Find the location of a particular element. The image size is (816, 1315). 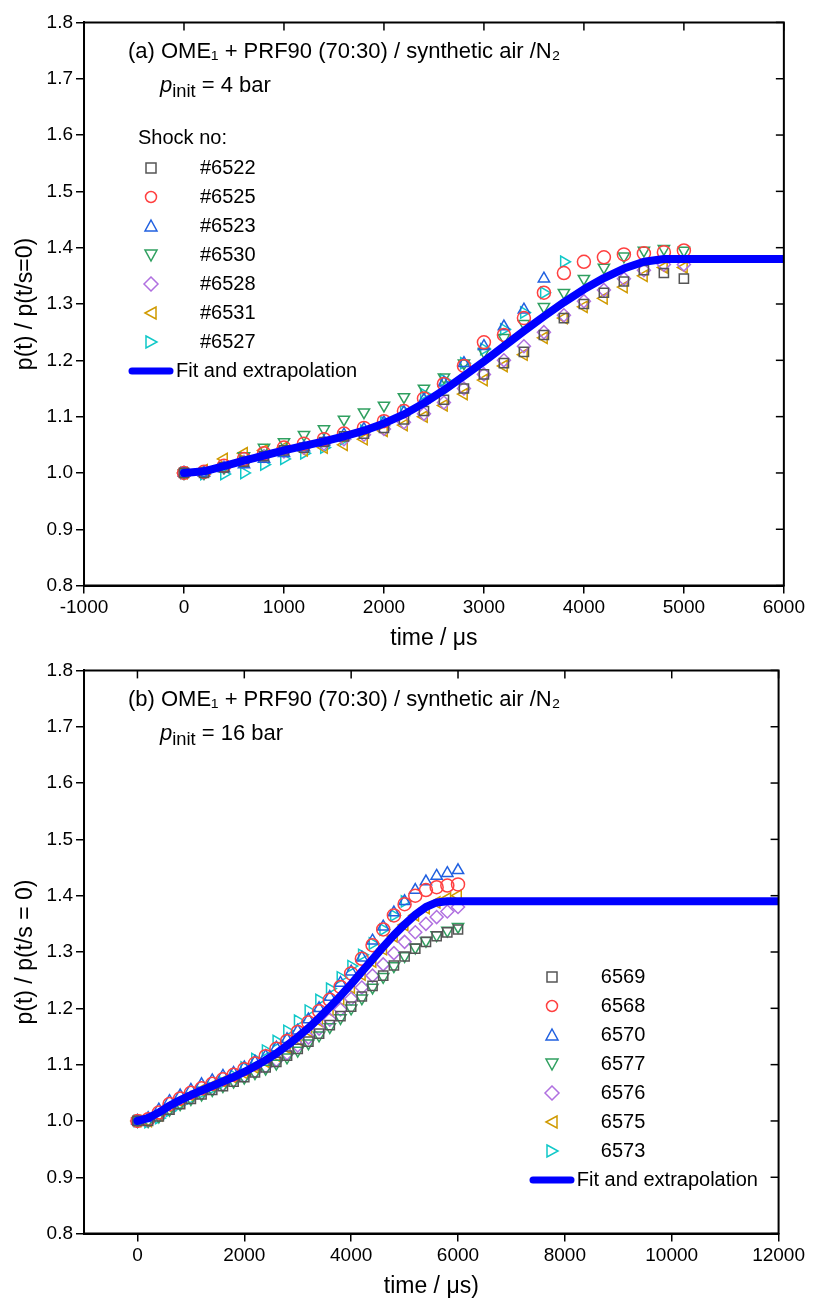

legend-label: #6530 is located at coordinates (228, 254).